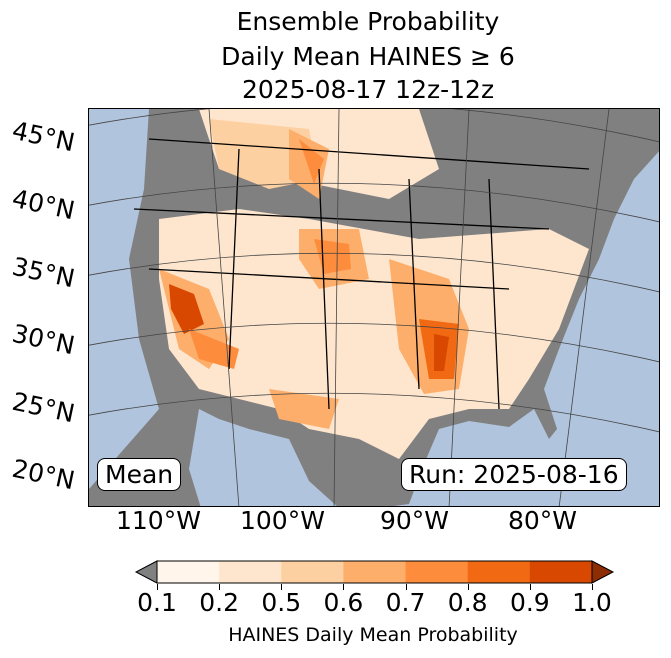 The height and width of the screenshot is (658, 671). Describe the element at coordinates (281, 602) in the screenshot. I see `colorbar-tick-label: 0.5` at that location.